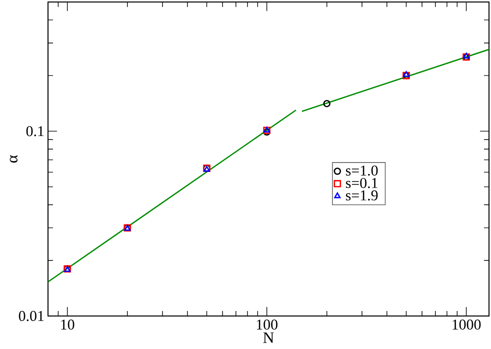  What do you see at coordinates (466, 325) in the screenshot?
I see `x-tick-label: 1000` at bounding box center [466, 325].